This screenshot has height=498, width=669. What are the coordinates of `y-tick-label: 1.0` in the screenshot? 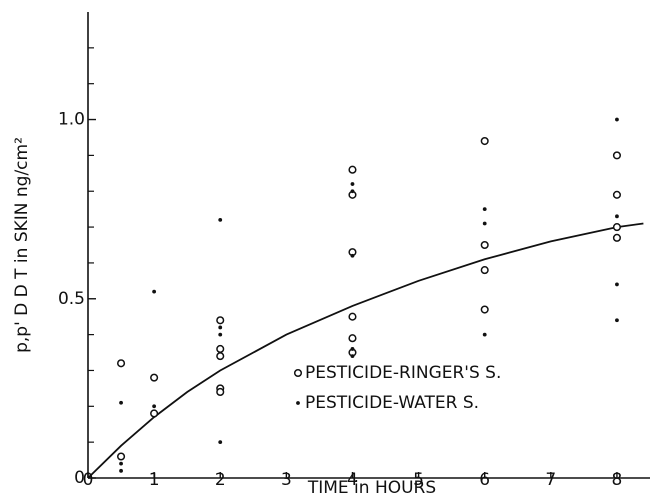 It's located at (71, 120).